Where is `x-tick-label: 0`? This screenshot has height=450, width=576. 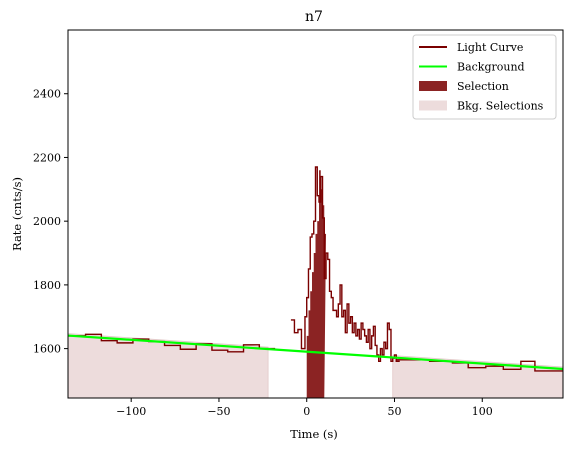
x-tick-label: 0 is located at coordinates (306, 411).